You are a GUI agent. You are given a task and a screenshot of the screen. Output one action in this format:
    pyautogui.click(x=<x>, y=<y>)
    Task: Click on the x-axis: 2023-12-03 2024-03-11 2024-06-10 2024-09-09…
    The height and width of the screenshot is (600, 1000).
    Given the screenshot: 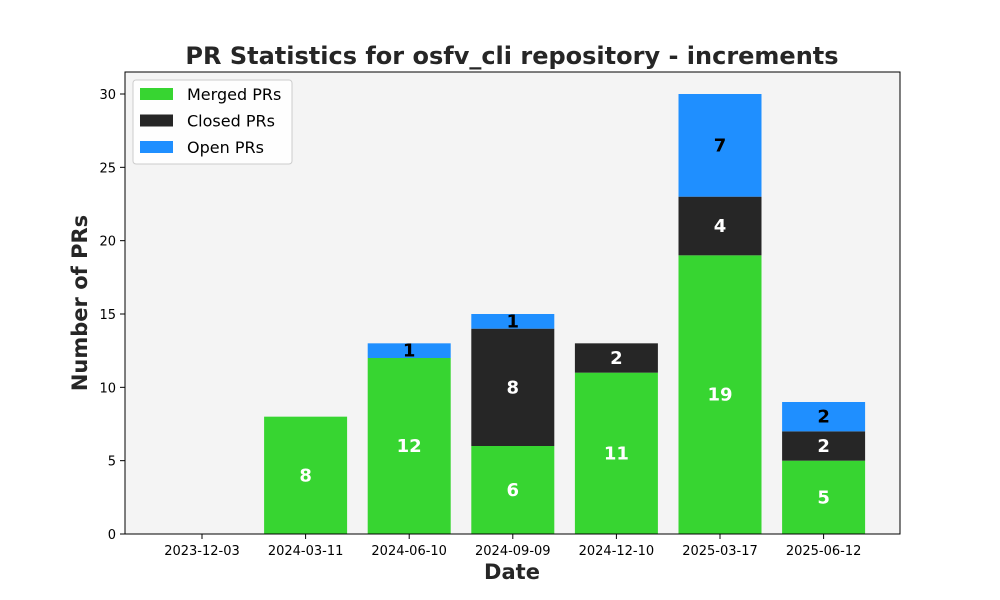 What is the action you would take?
    pyautogui.click(x=512, y=546)
    